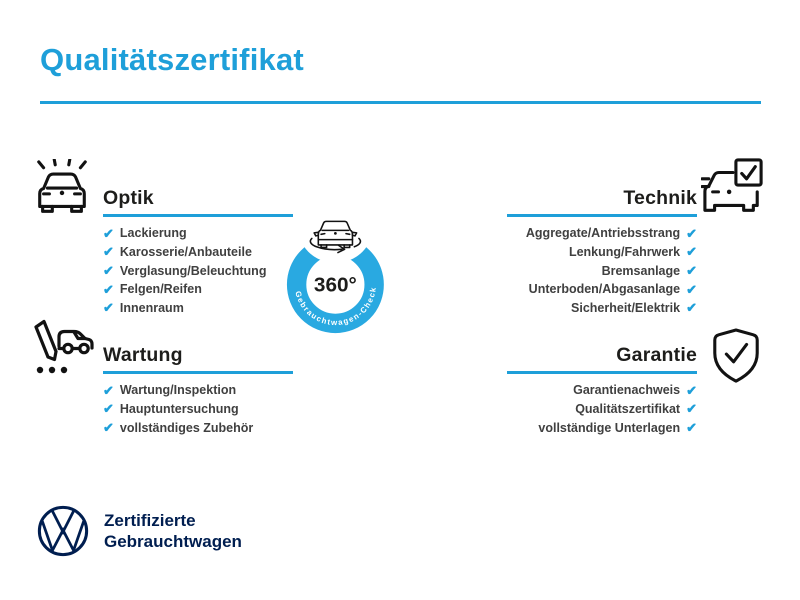 This screenshot has width=800, height=600. Describe the element at coordinates (143, 355) in the screenshot. I see `section-title-wartung: Wartung` at that location.